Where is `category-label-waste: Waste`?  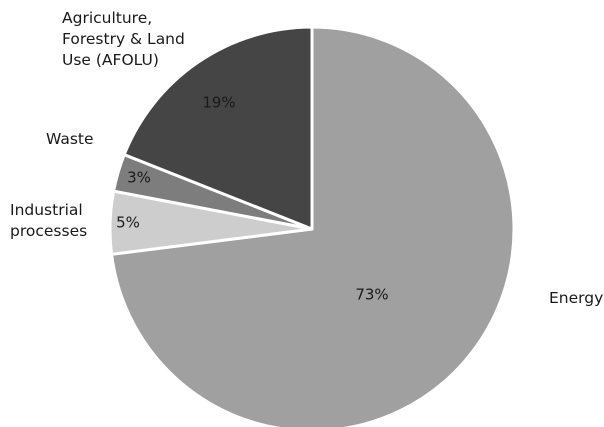 category-label-waste: Waste is located at coordinates (70, 139).